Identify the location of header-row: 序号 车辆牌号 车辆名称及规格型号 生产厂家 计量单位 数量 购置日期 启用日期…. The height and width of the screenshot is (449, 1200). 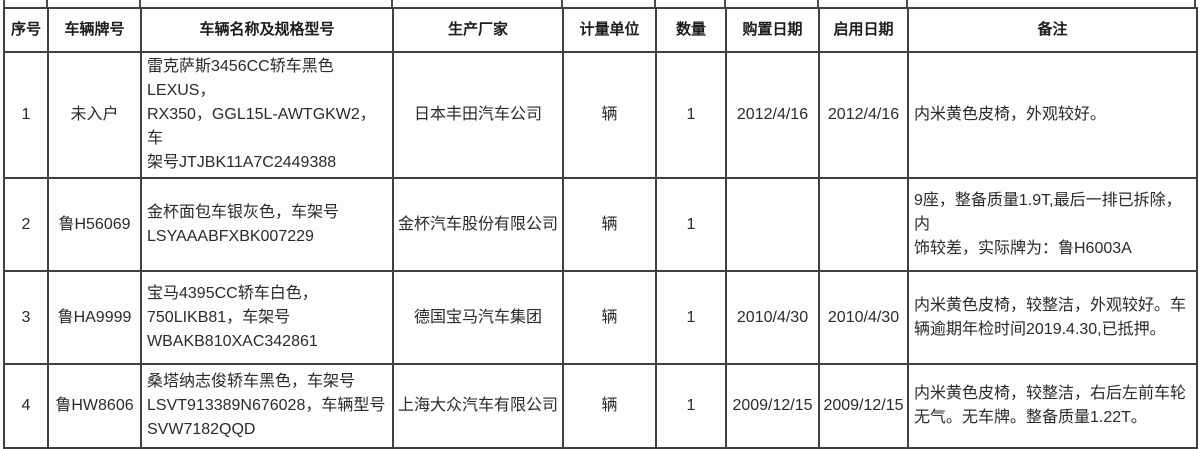
(600, 30).